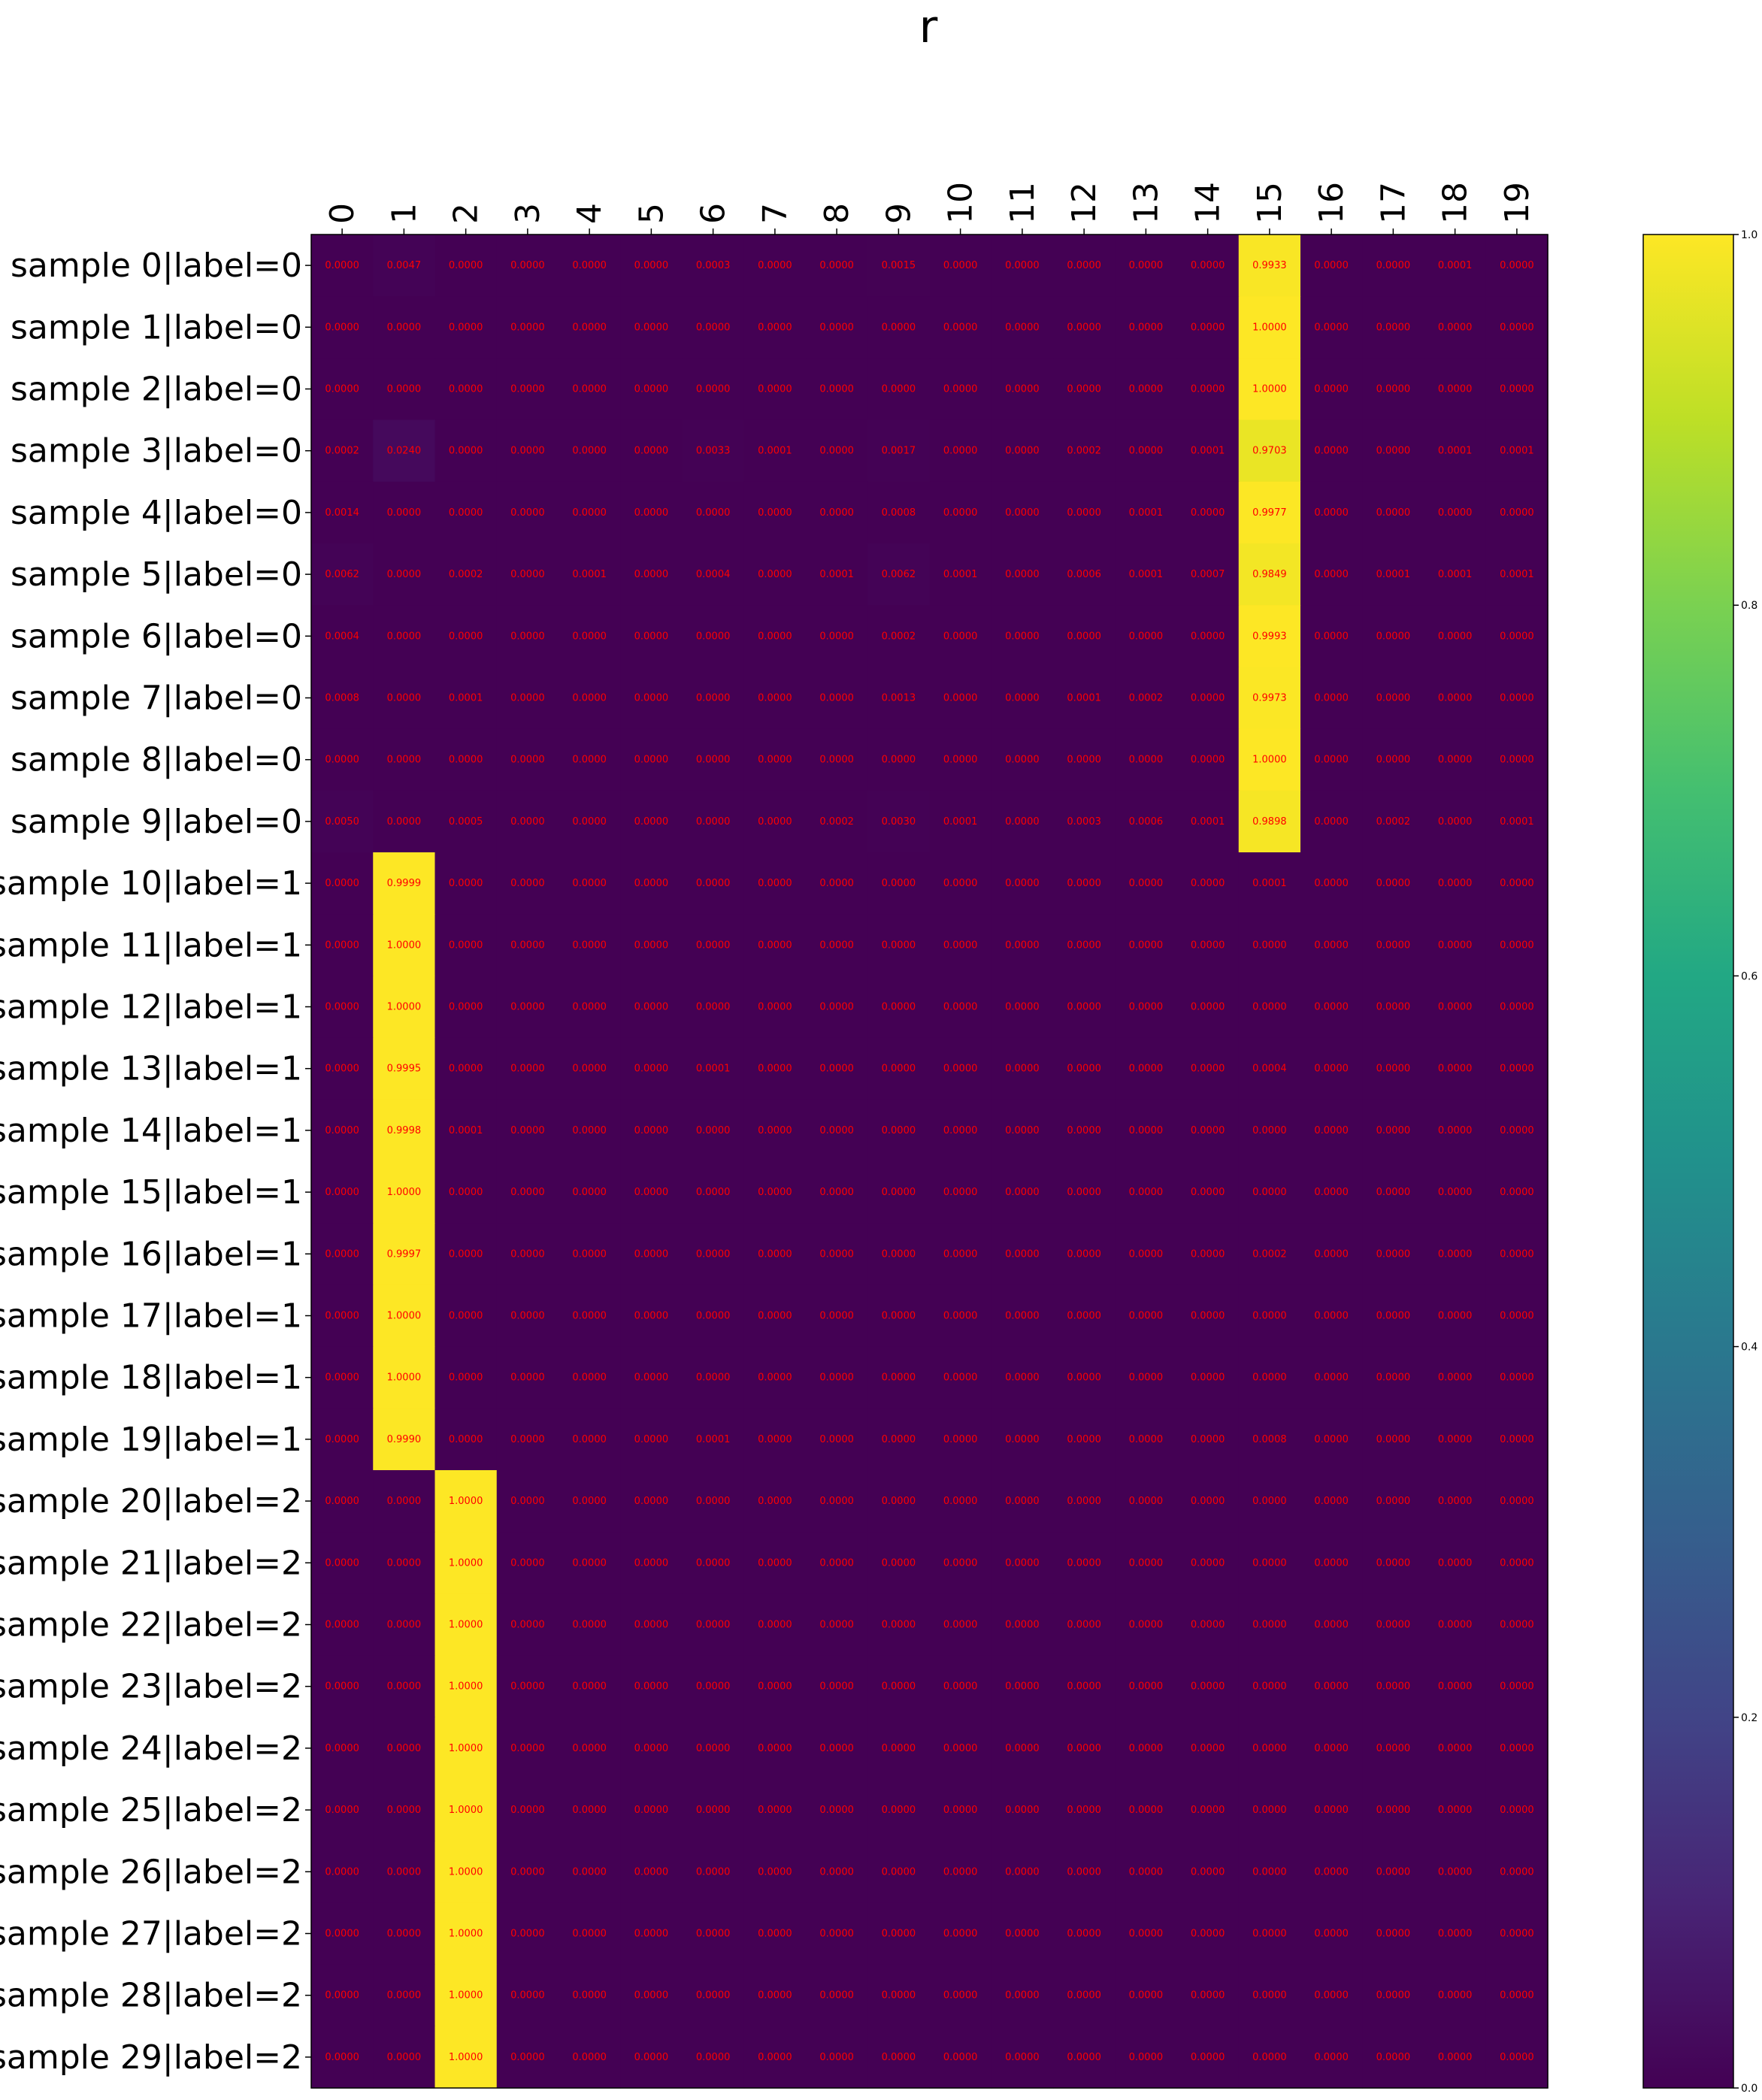 This screenshot has height=2100, width=1762. I want to click on cell-value-label: 1.0000, so click(405, 945).